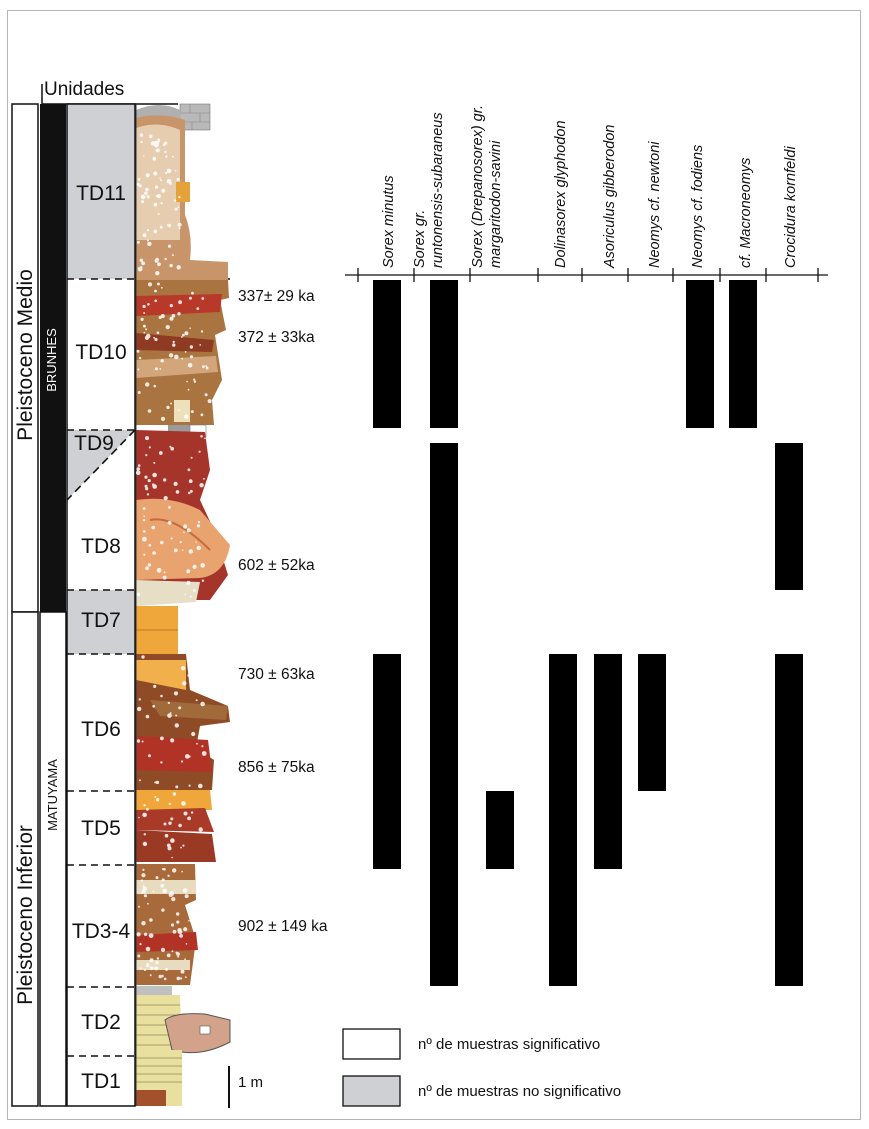 The width and height of the screenshot is (869, 1129). I want to click on unit-label-td1: TD1, so click(101, 1081).